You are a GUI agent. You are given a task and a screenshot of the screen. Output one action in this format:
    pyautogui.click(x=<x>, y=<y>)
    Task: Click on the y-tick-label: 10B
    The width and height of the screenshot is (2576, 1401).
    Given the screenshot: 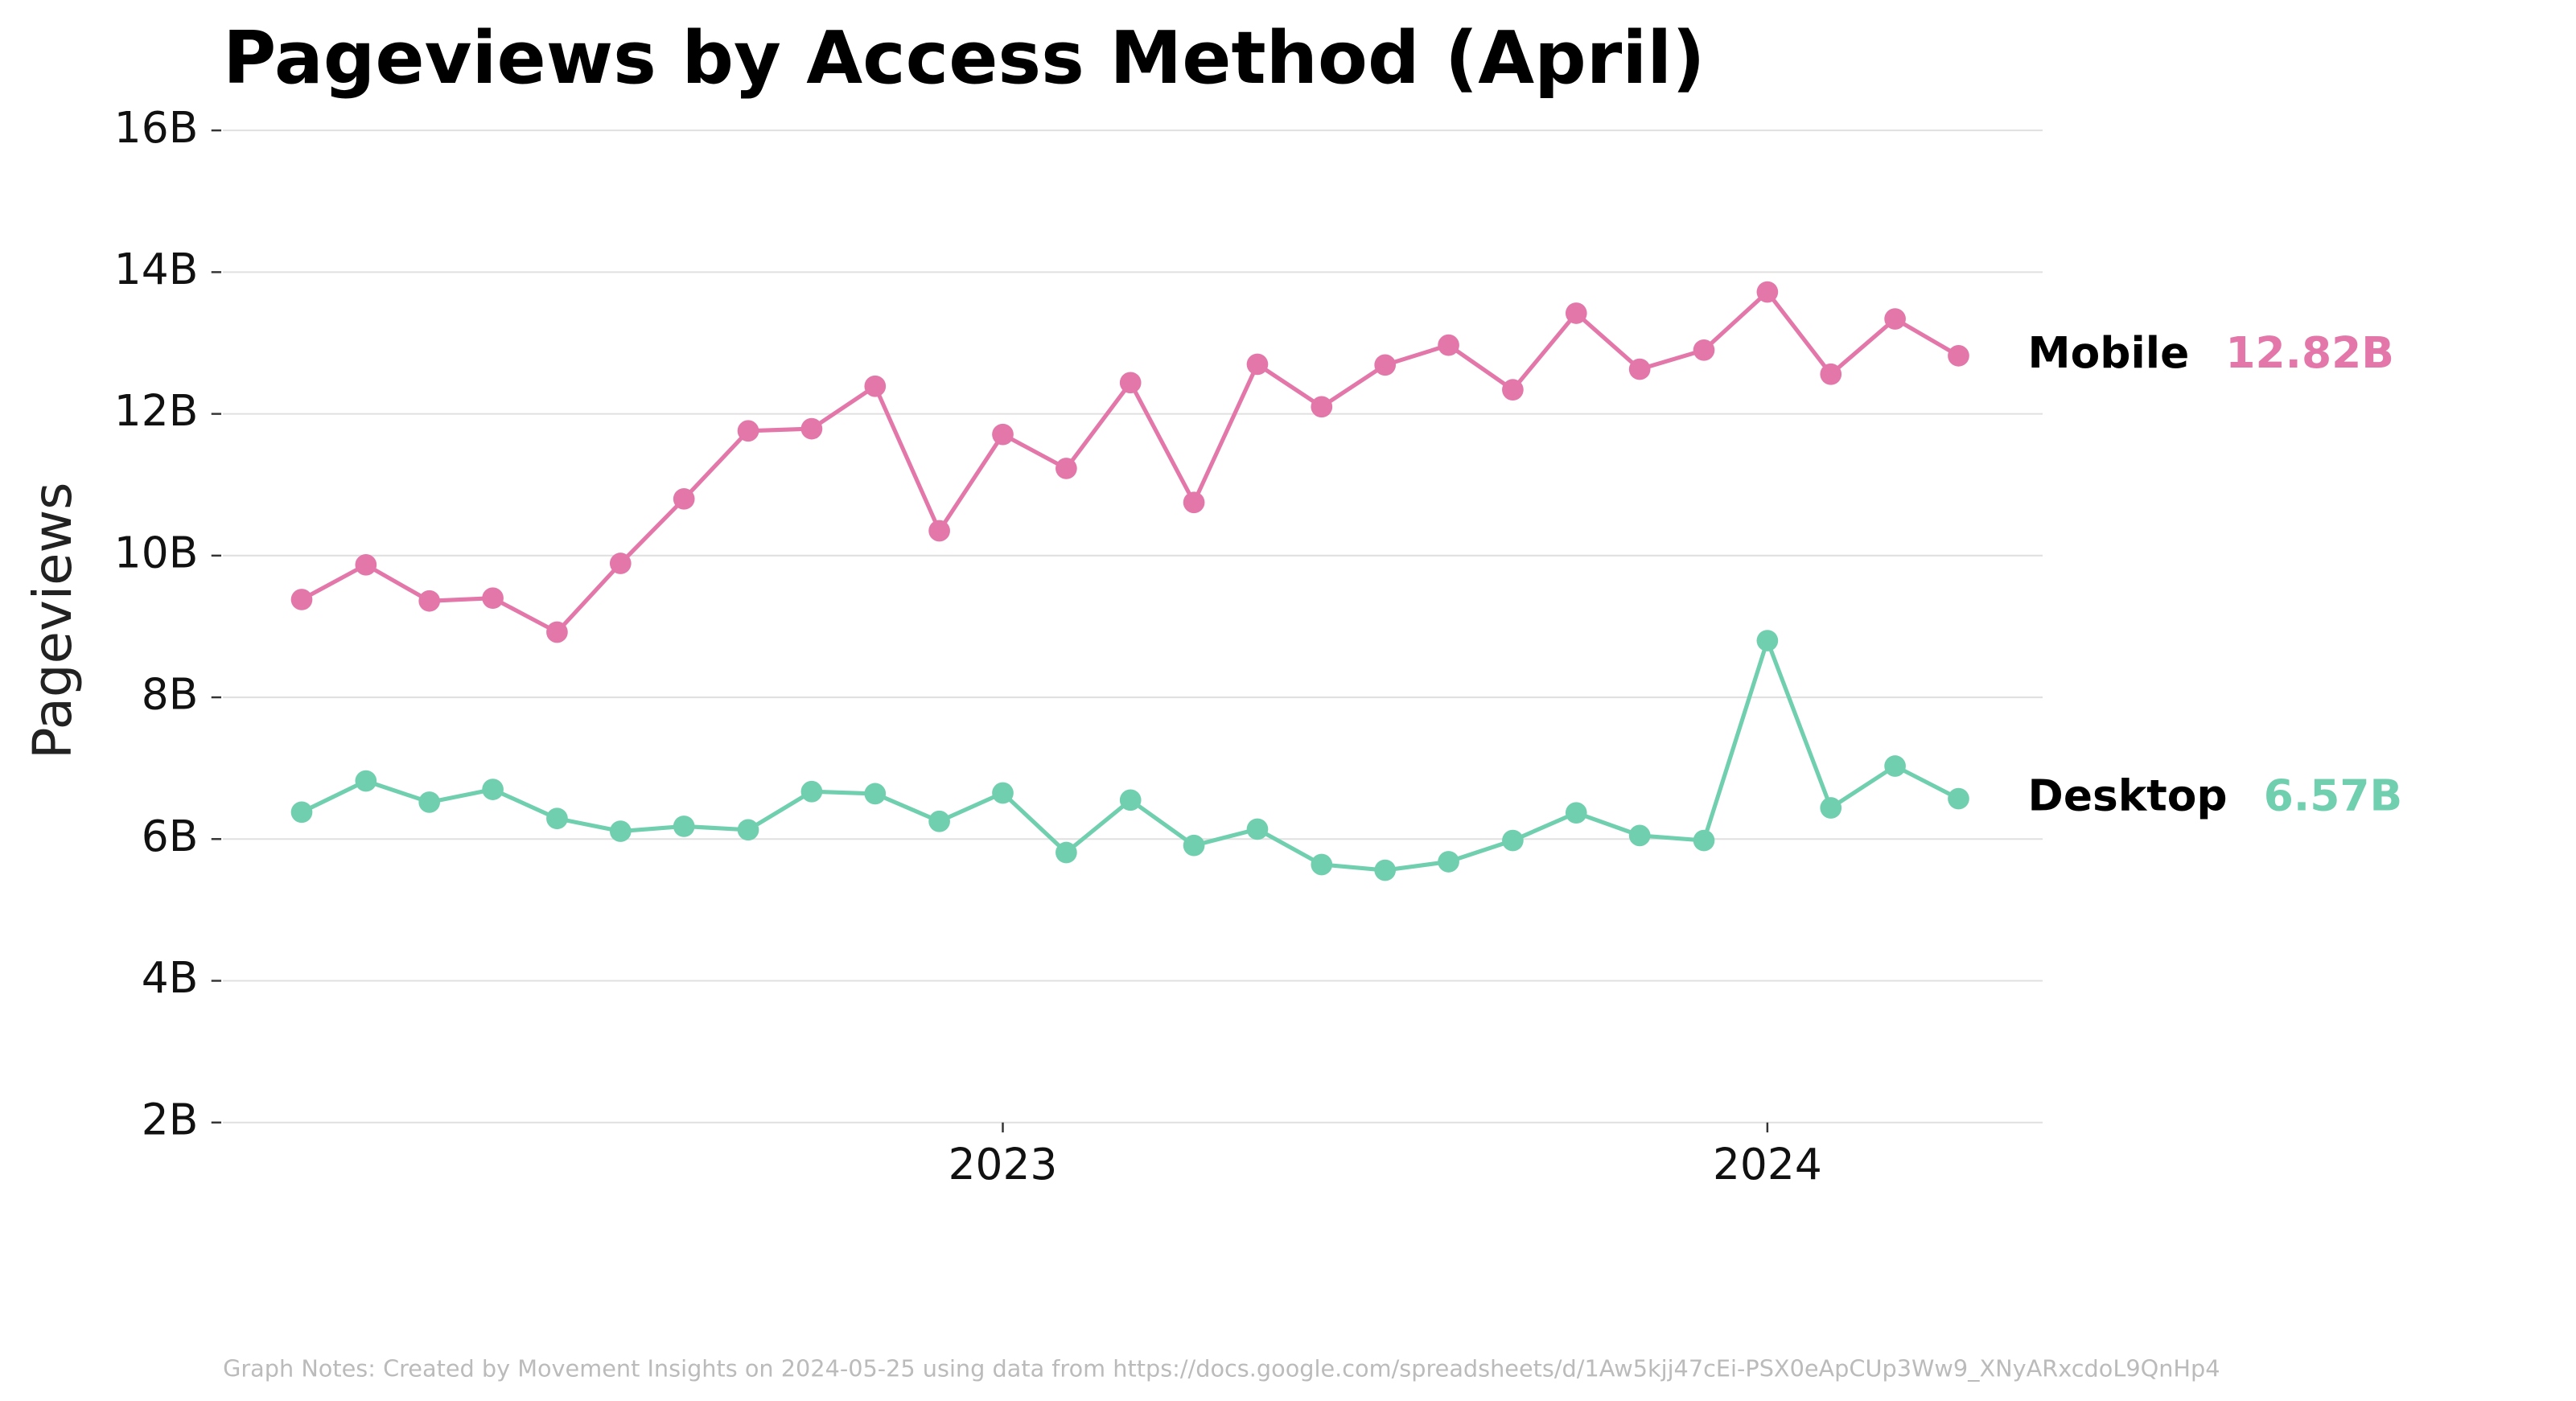 What is the action you would take?
    pyautogui.click(x=156, y=552)
    